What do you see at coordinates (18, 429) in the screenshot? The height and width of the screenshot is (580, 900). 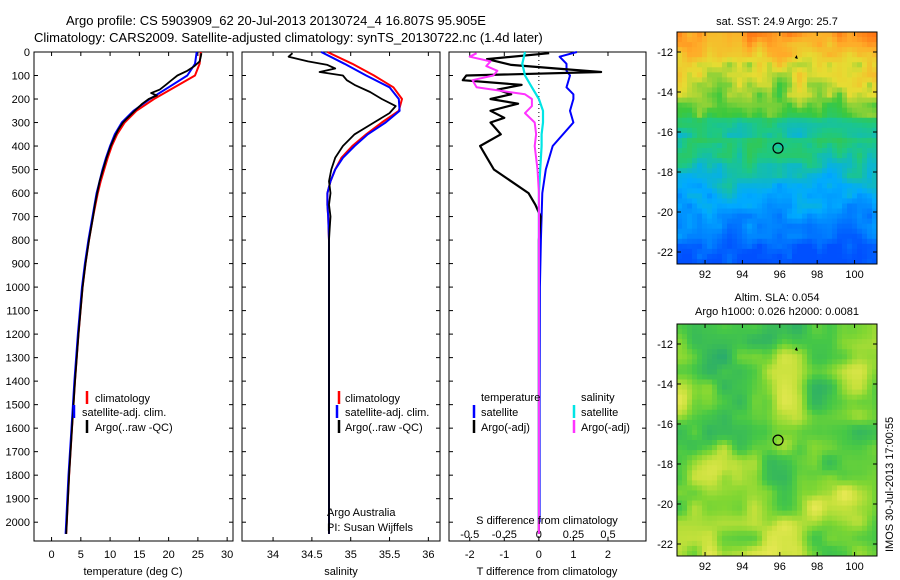 I see `depth-tick-label: 1600` at bounding box center [18, 429].